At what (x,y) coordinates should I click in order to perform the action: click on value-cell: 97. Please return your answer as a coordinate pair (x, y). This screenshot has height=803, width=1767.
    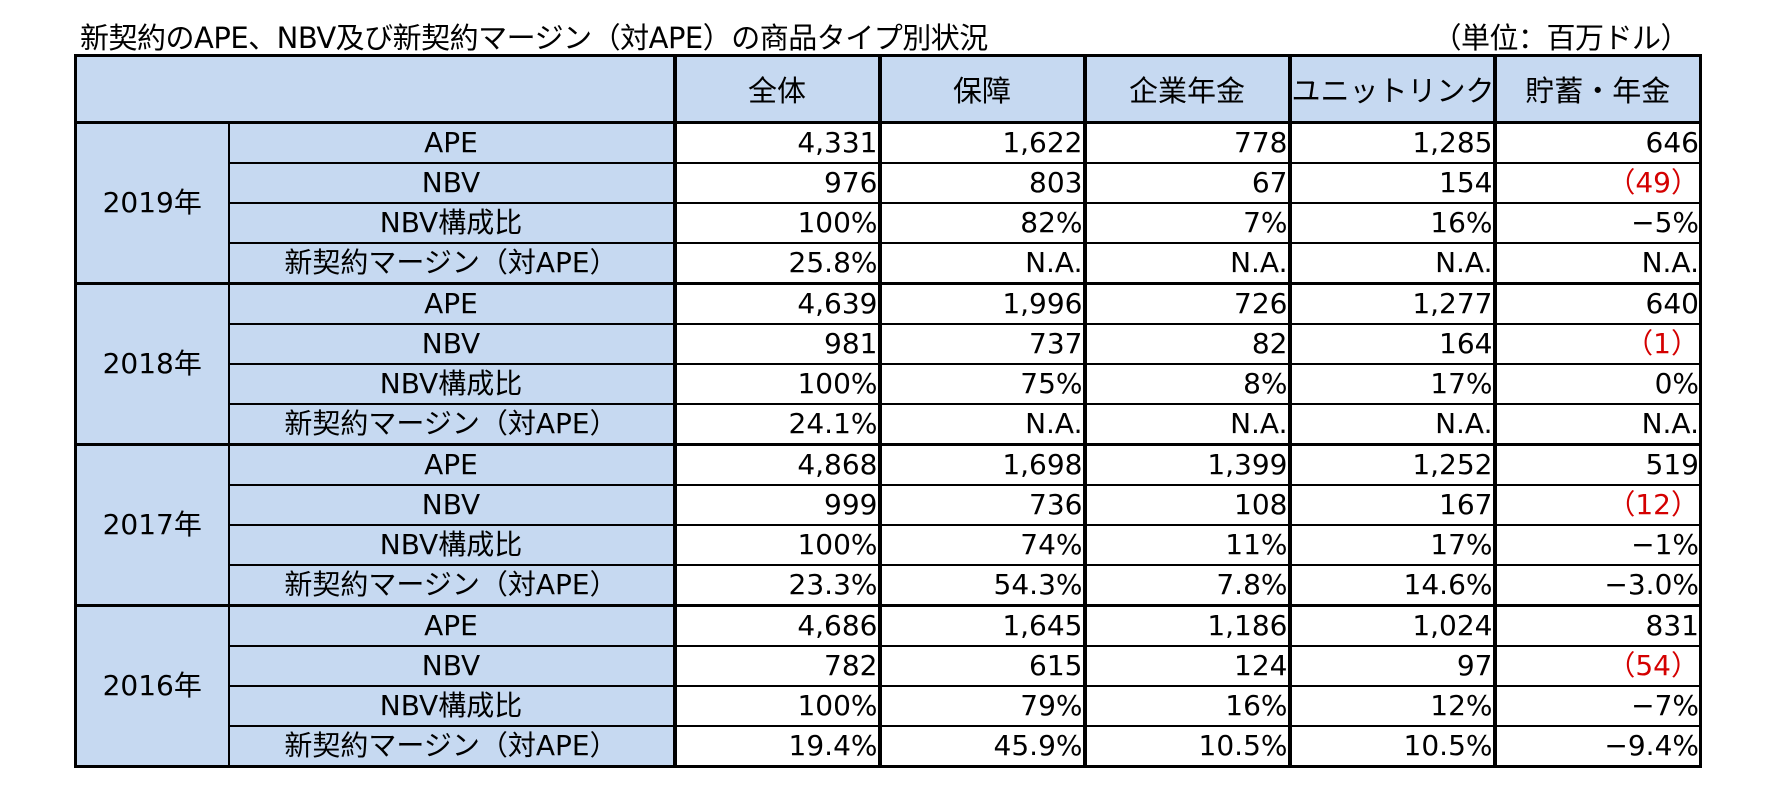
    Looking at the image, I should click on (1391, 666).